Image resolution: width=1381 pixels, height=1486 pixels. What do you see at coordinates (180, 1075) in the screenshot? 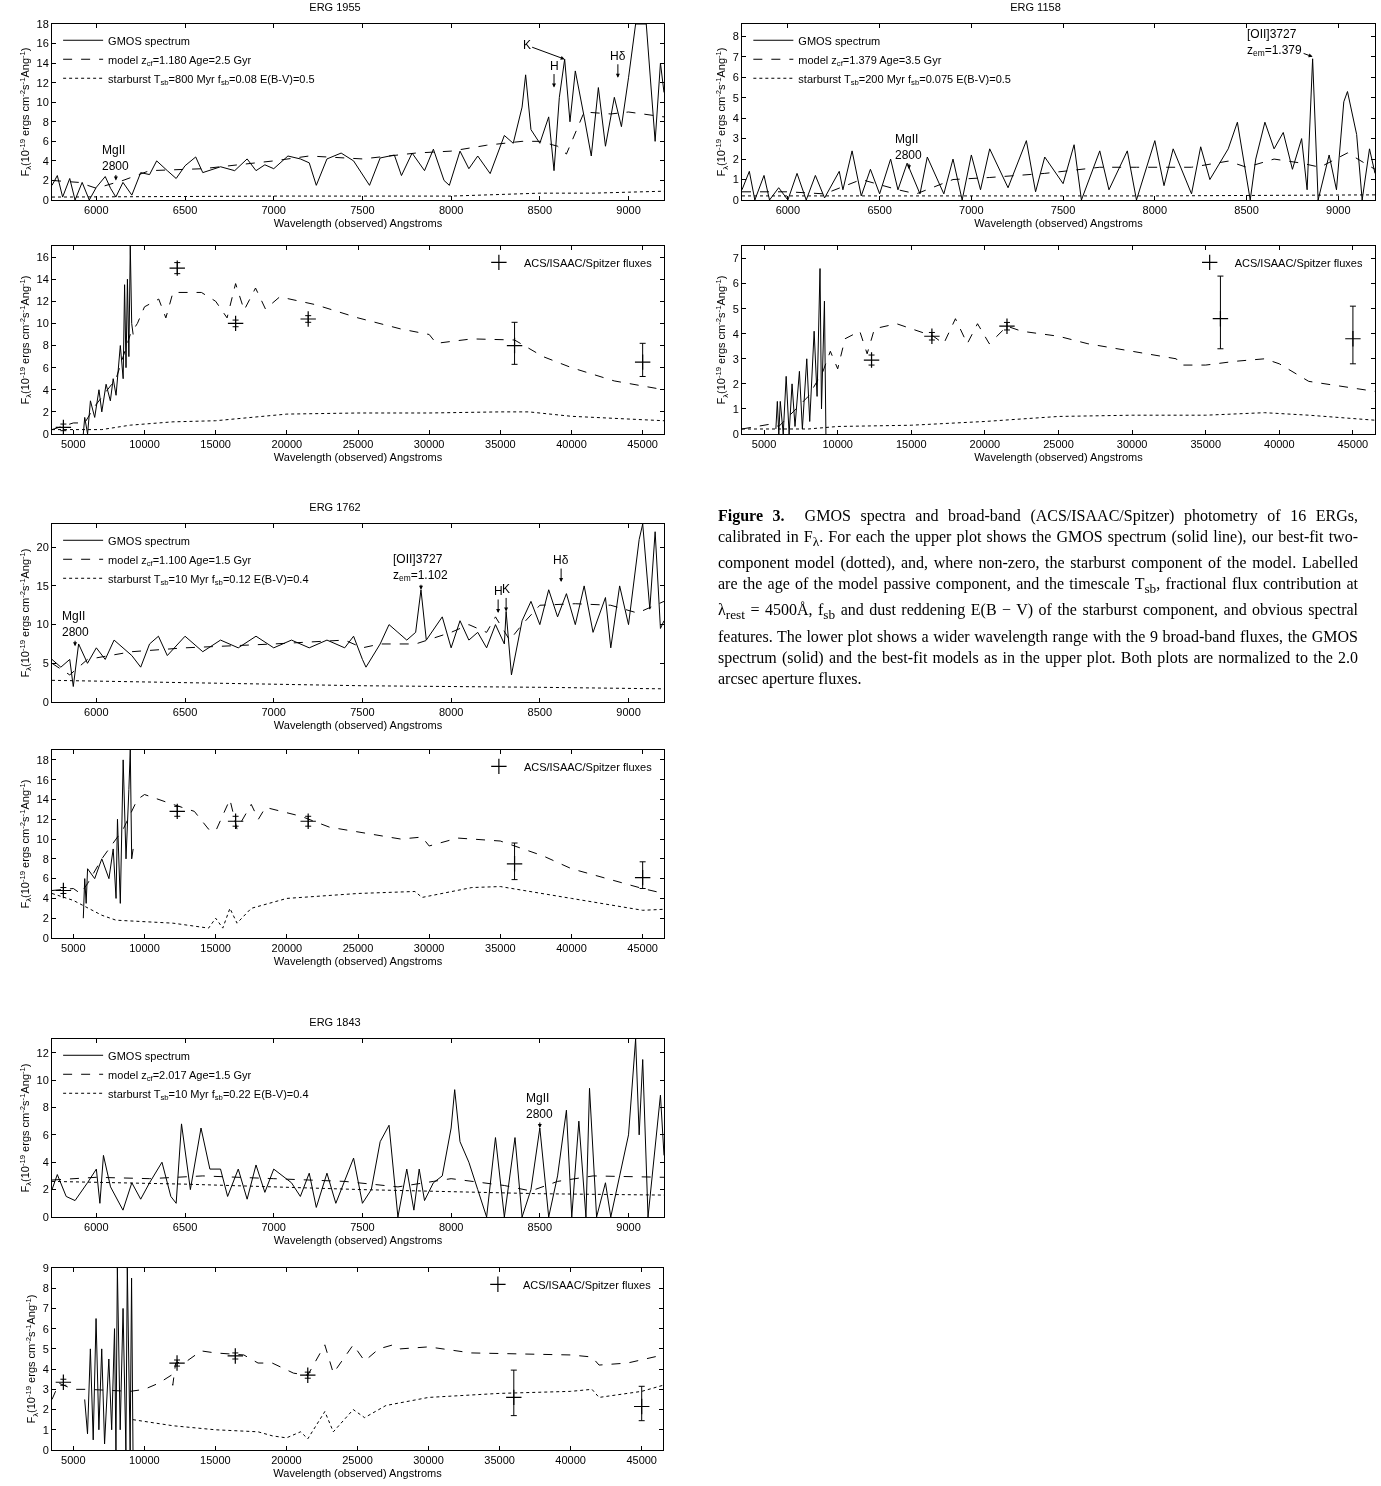
I see `legend-label: model z$_{cf}$=2.017 Age=1.5 Gyr` at bounding box center [180, 1075].